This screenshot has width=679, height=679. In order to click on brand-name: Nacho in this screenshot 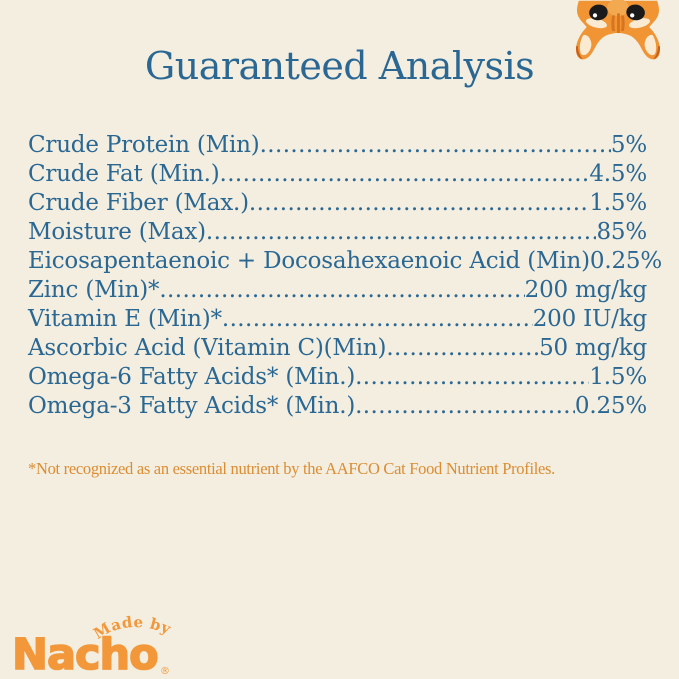, I will do `click(85, 653)`.